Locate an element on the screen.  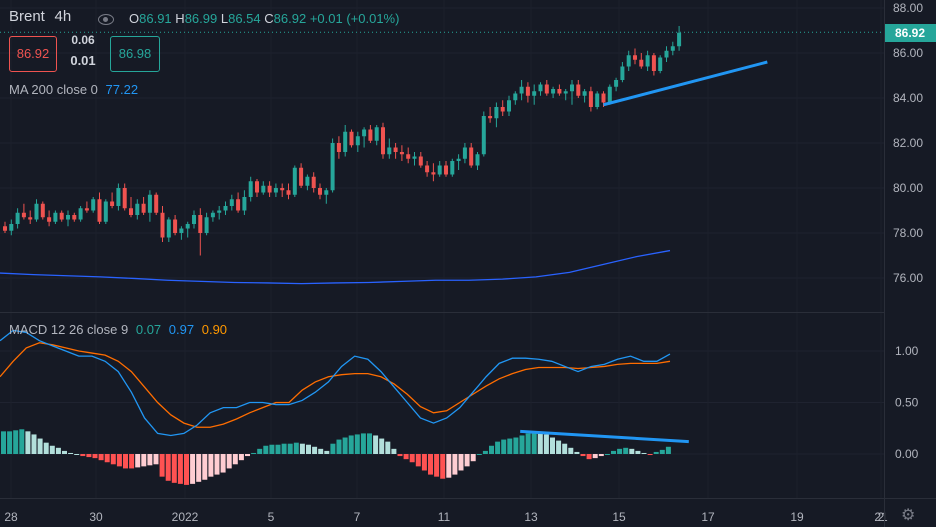
time-tick-label: 30 is located at coordinates (96, 517).